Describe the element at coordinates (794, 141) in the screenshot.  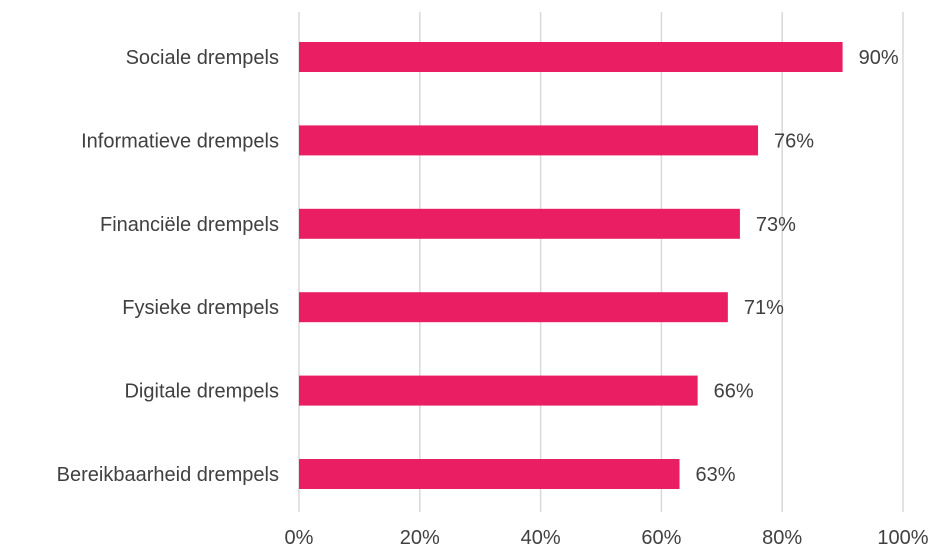
I see `data-label-1: 76%` at that location.